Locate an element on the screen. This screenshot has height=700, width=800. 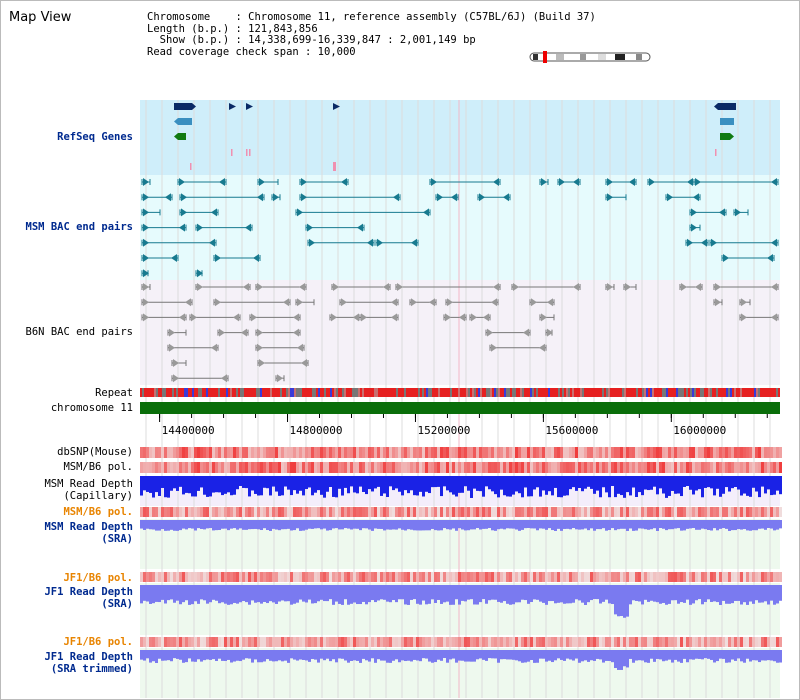
track-label-b6n-bac: B6N BAC end pairs is located at coordinates (79, 332).